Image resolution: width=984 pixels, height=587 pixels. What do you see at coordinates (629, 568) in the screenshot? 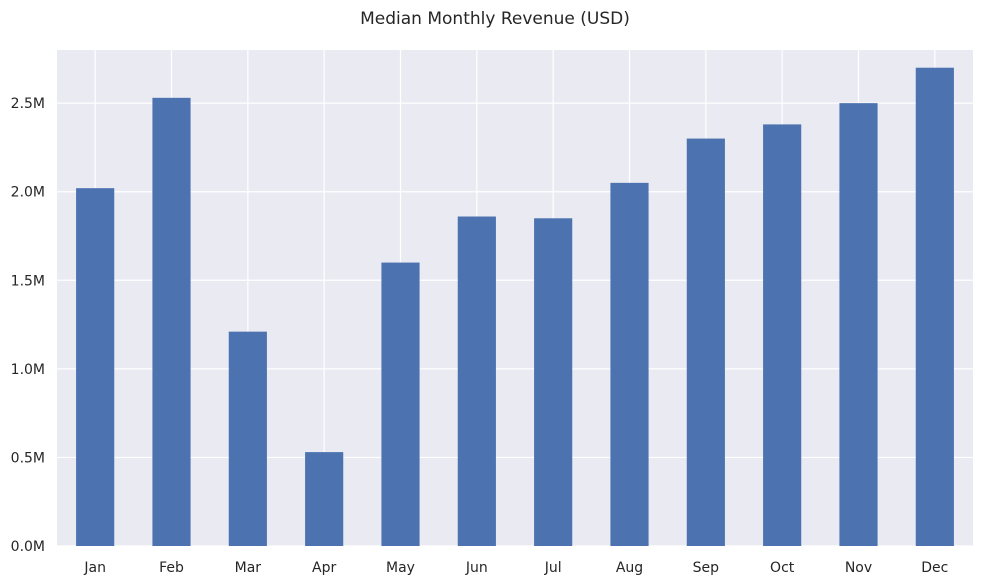
I see `x-tick-label: Aug` at bounding box center [629, 568].